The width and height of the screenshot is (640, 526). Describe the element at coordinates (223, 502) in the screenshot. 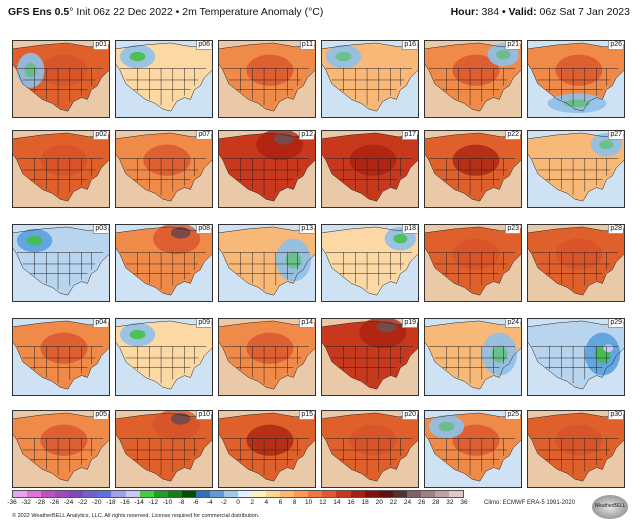

I see `colorbar-tick-label: -2` at that location.